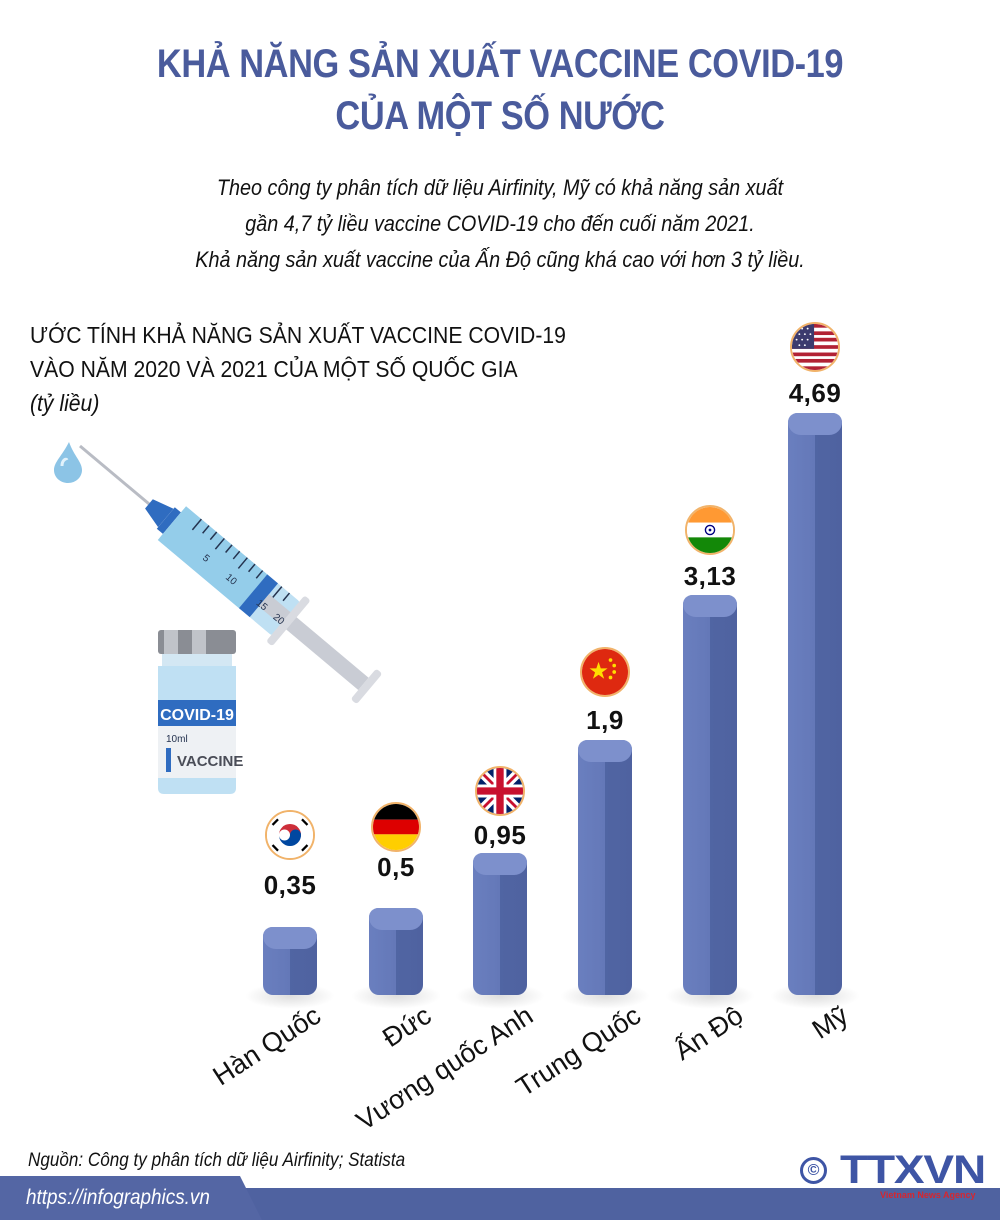 The height and width of the screenshot is (1220, 1000). What do you see at coordinates (444, 1068) in the screenshot?
I see `x-label-united-kingdom: Vương quốc Anh` at bounding box center [444, 1068].